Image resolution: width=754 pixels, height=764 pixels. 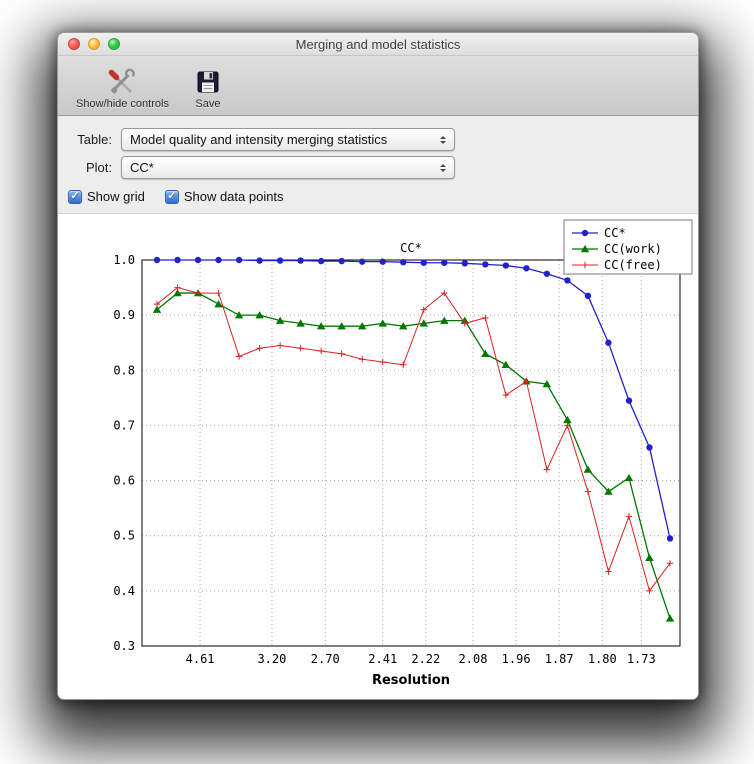 What do you see at coordinates (411, 680) in the screenshot?
I see `svg-text: Resolution` at bounding box center [411, 680].